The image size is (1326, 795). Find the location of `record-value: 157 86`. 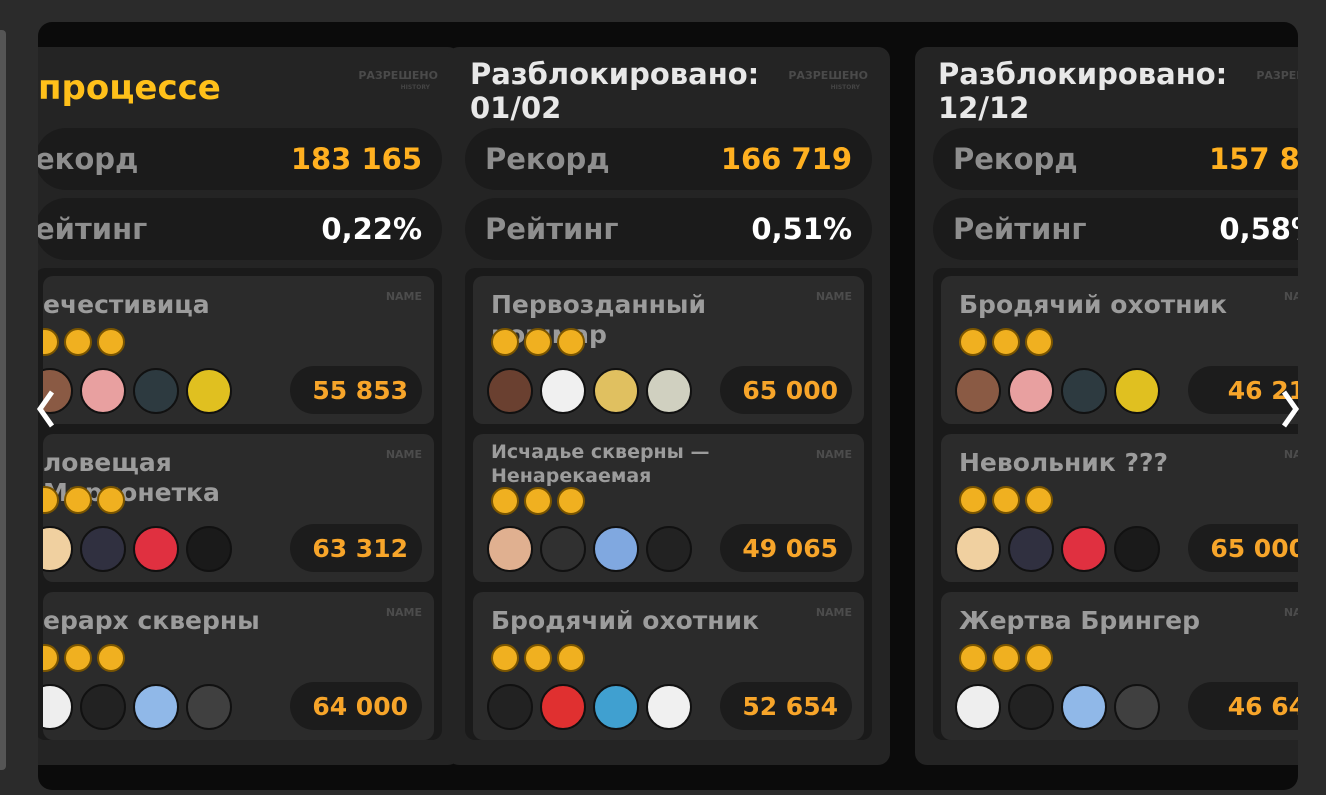

record-value: 157 86 is located at coordinates (1253, 159).